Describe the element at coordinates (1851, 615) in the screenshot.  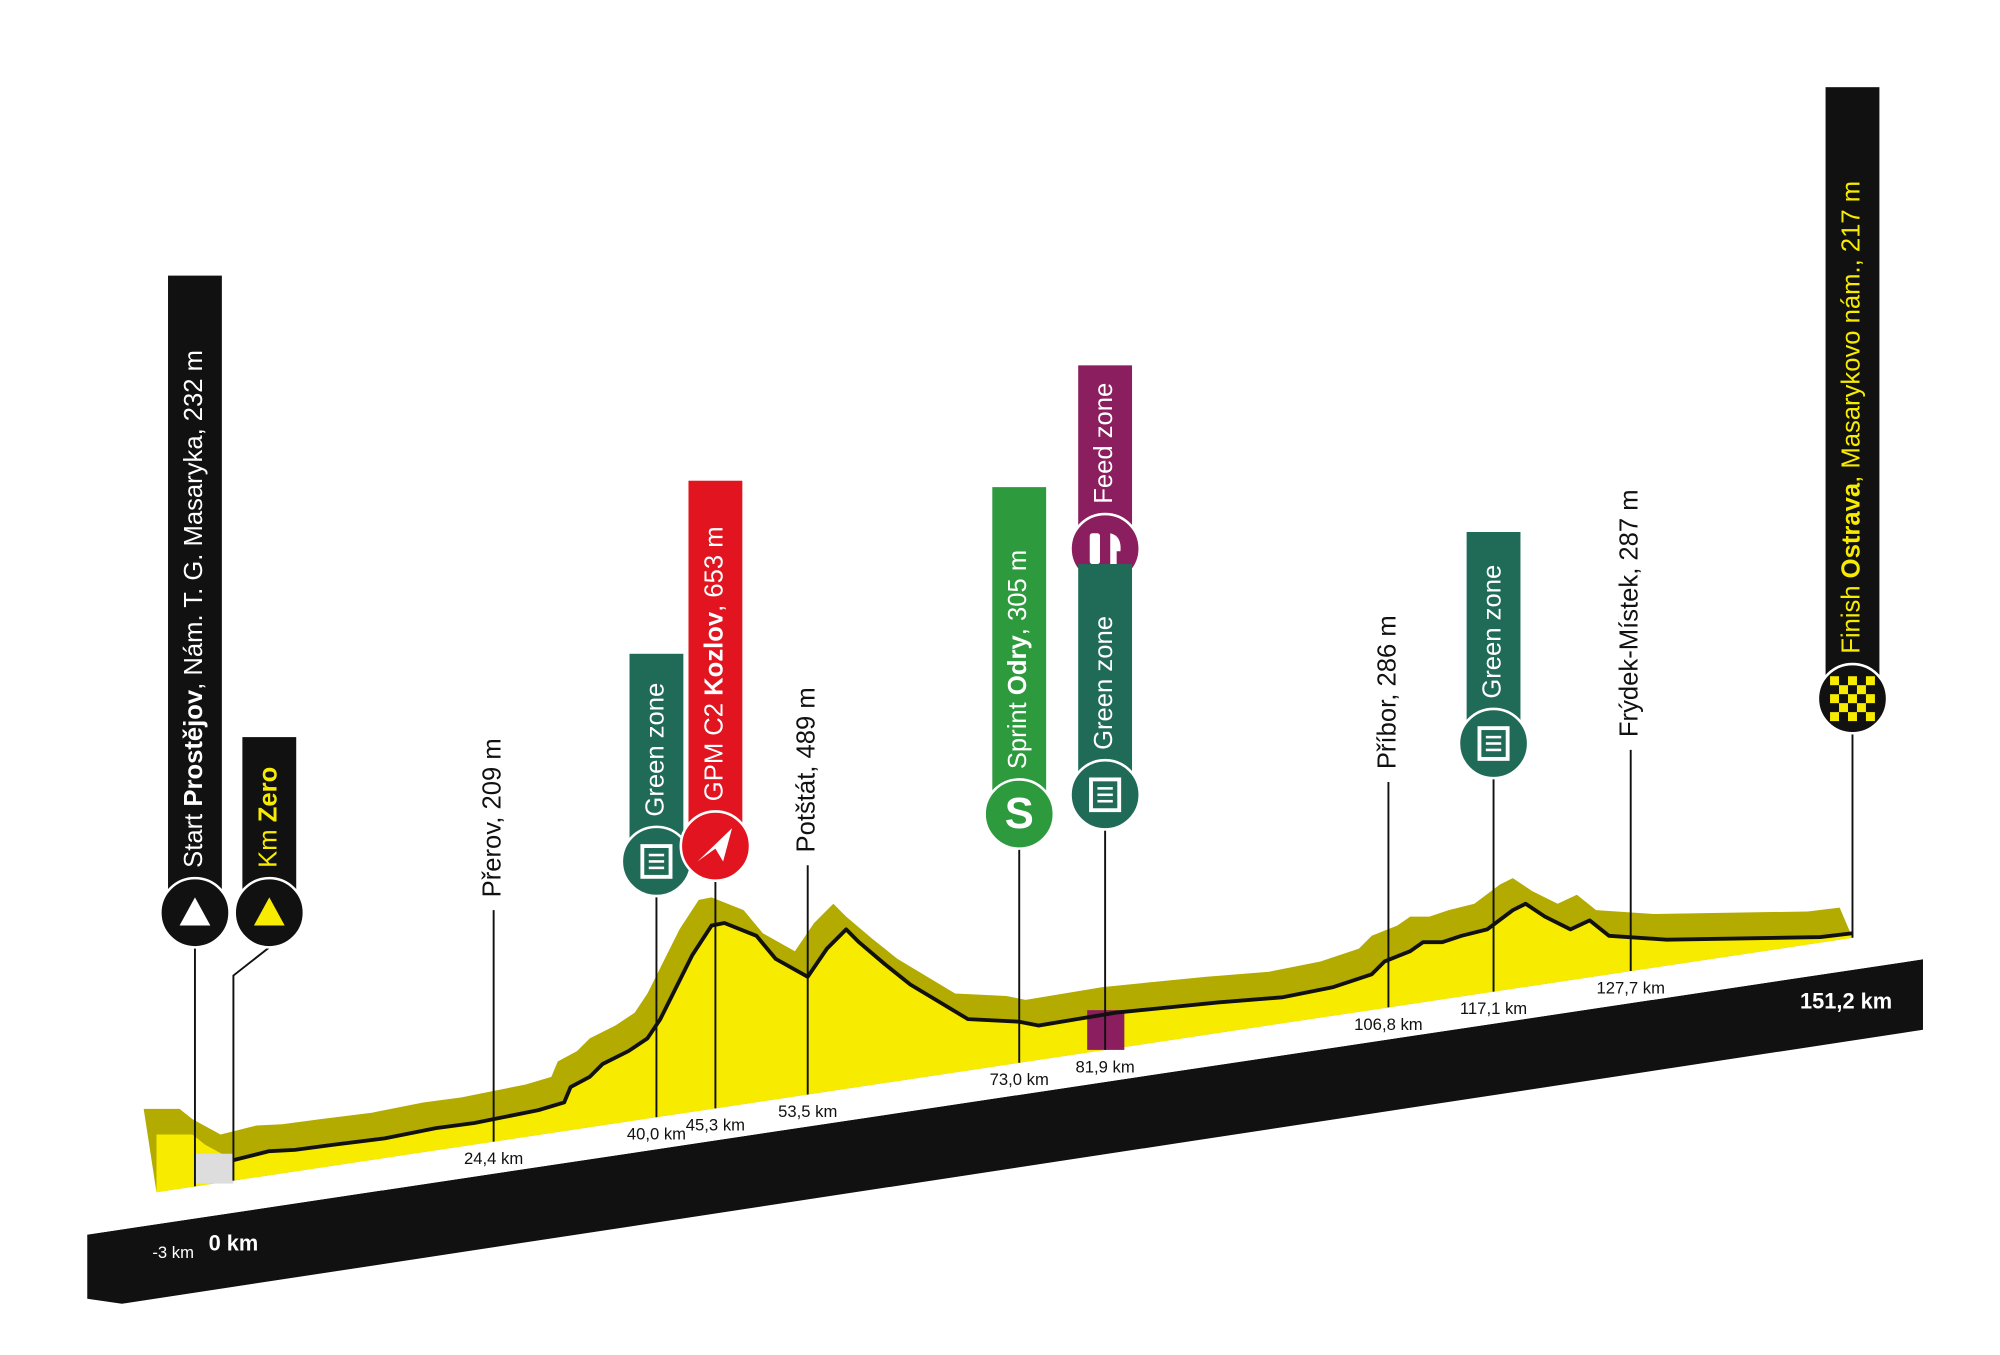
I see `label-part: Finish` at that location.